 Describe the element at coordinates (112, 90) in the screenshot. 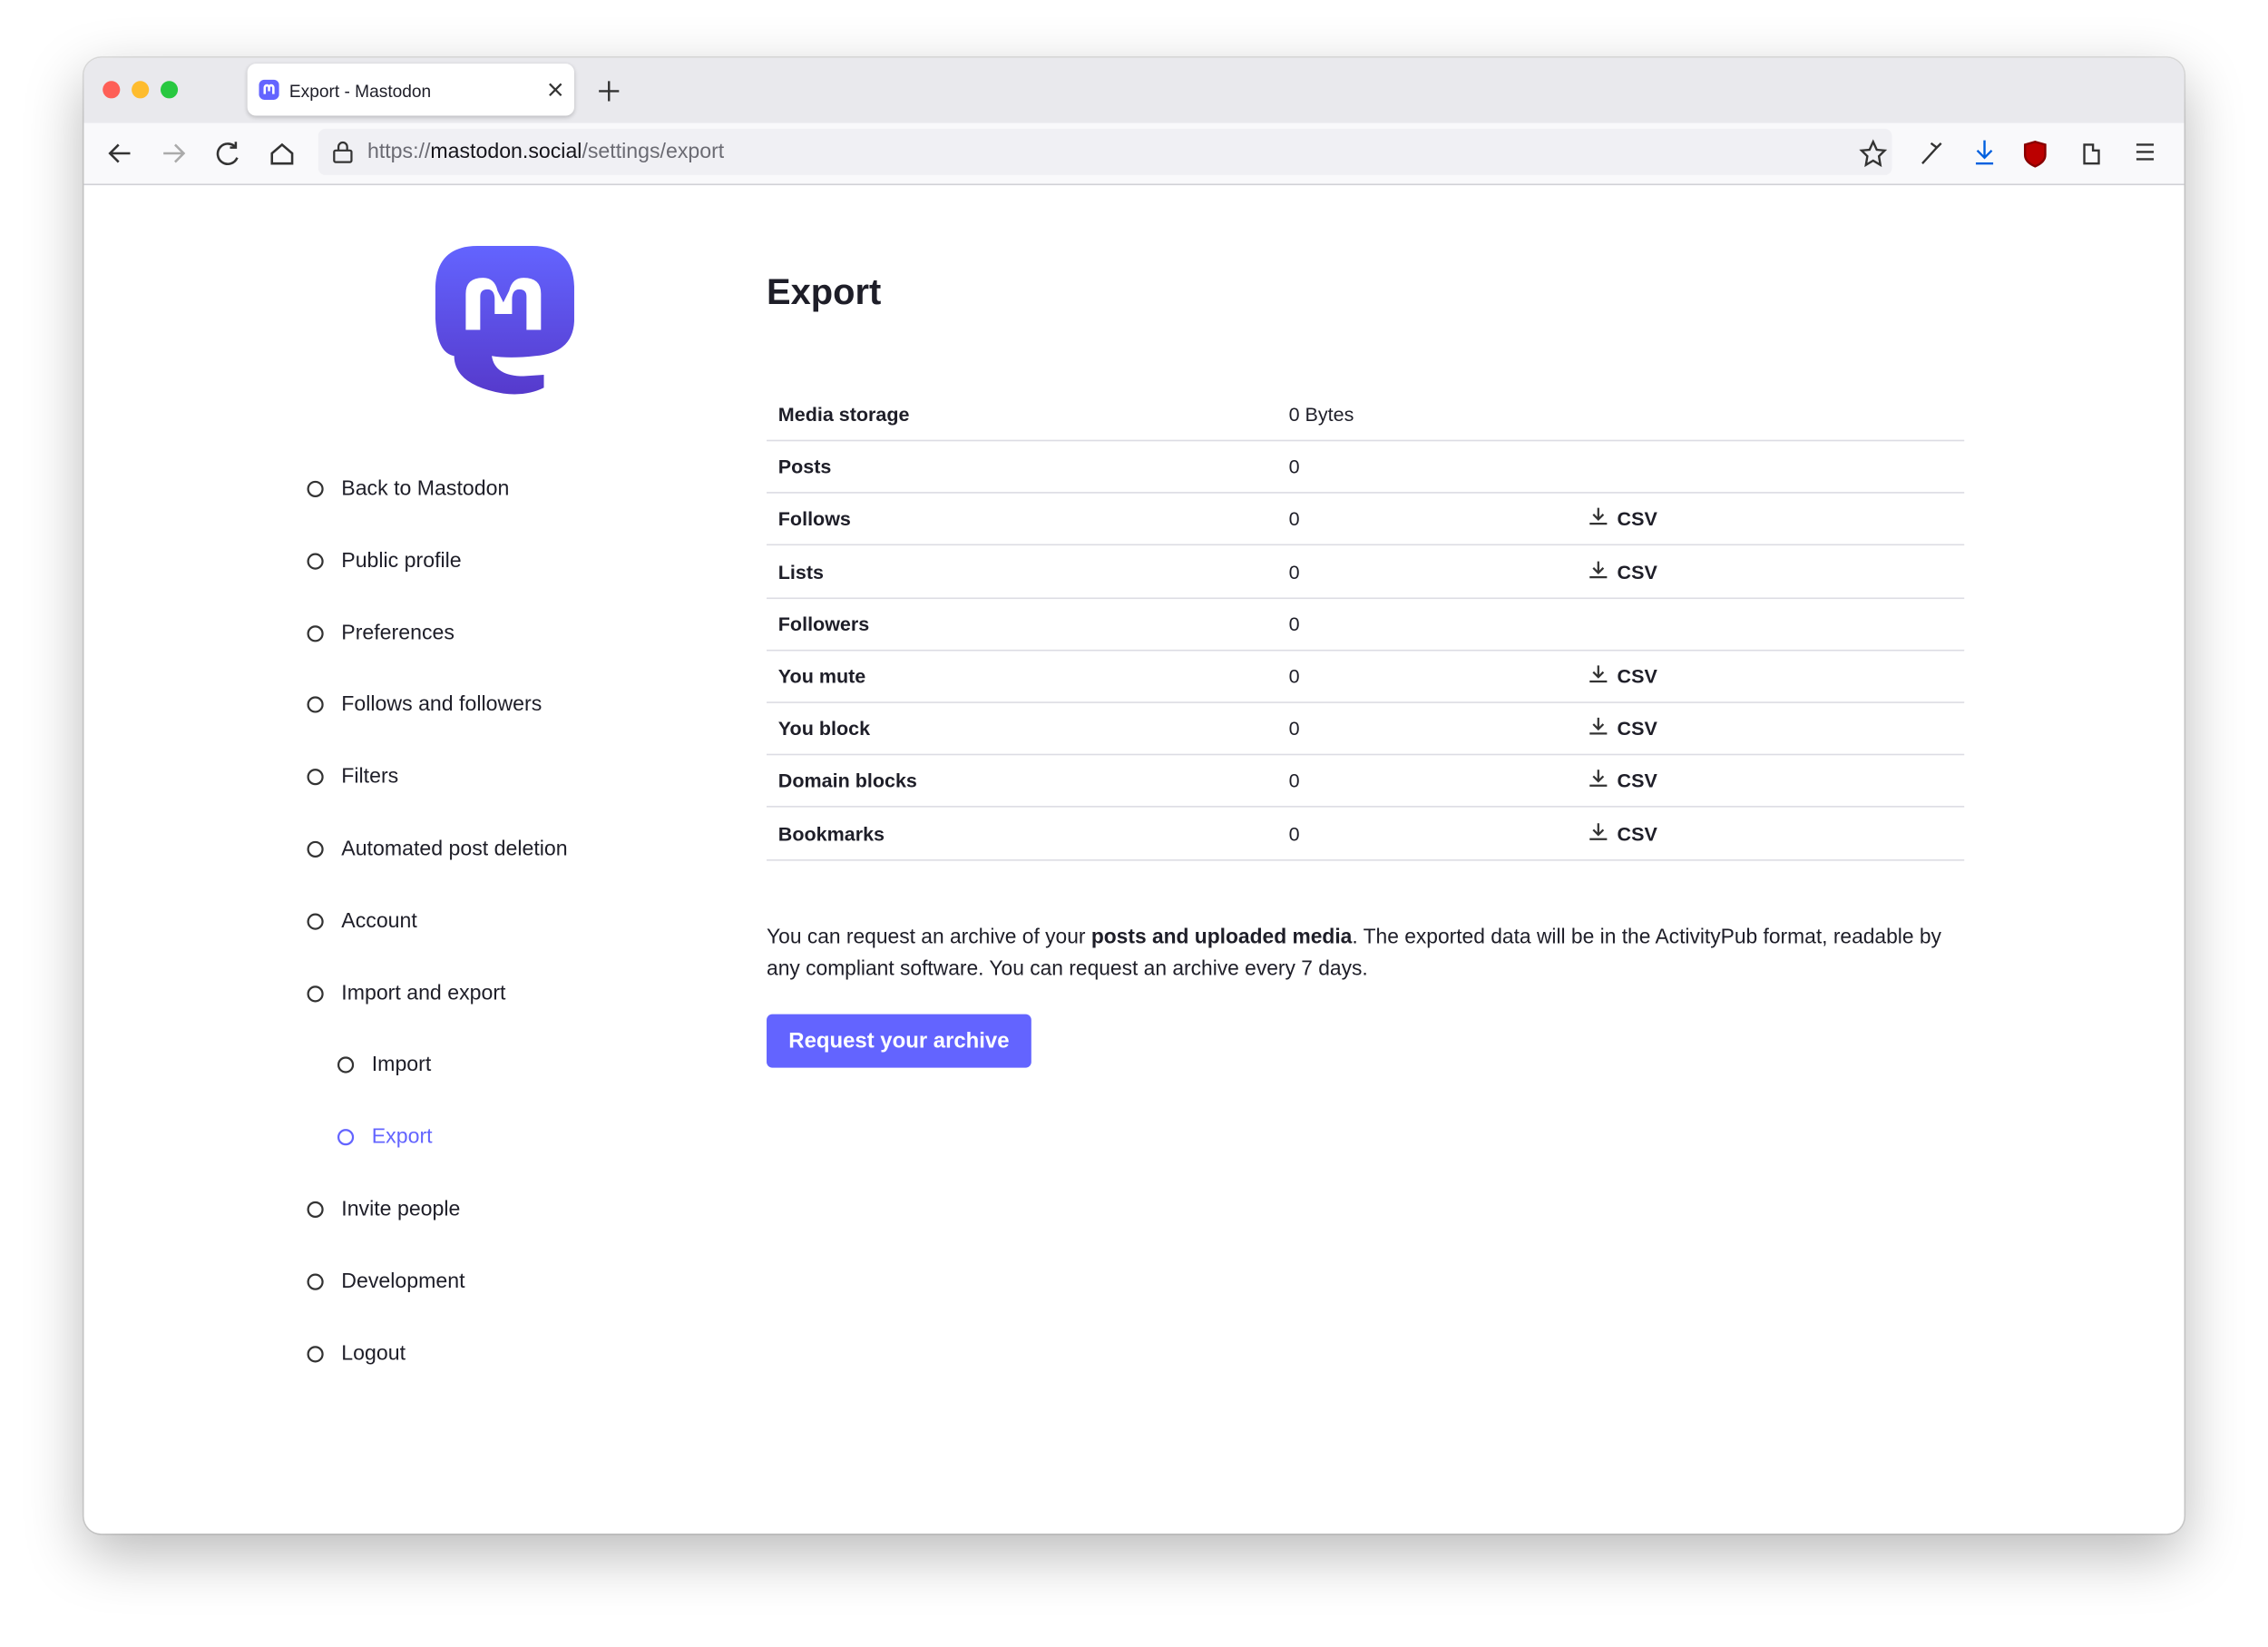

I see `close-dot` at that location.